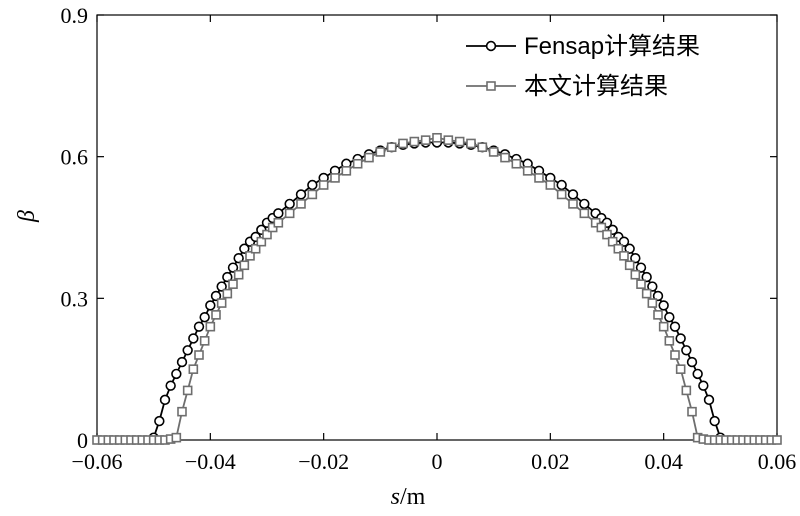 Image resolution: width=800 pixels, height=516 pixels. I want to click on legend-entry-1: Fensap计算结果, so click(583, 46).